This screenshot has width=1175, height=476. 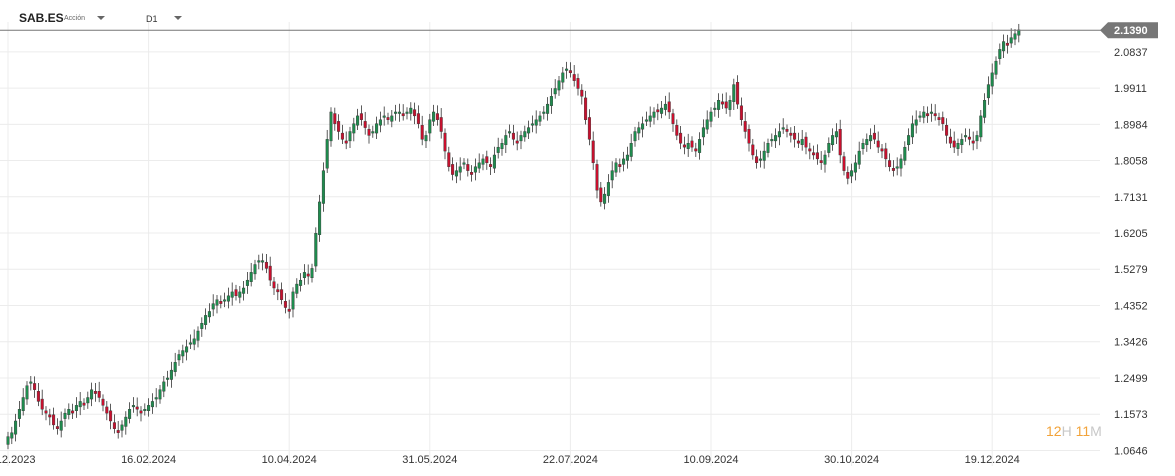 I want to click on symbol-dropdown-icon, so click(x=101, y=18).